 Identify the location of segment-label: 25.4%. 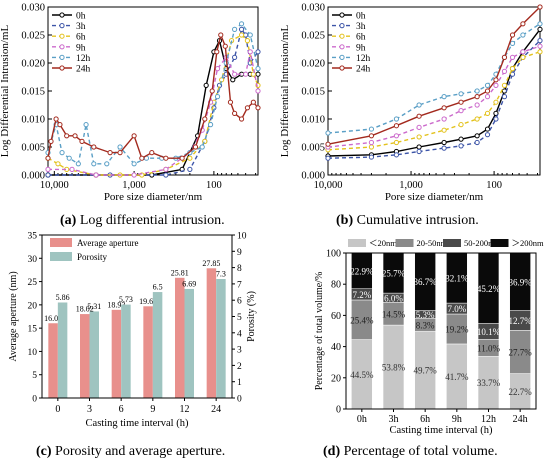
(362, 320).